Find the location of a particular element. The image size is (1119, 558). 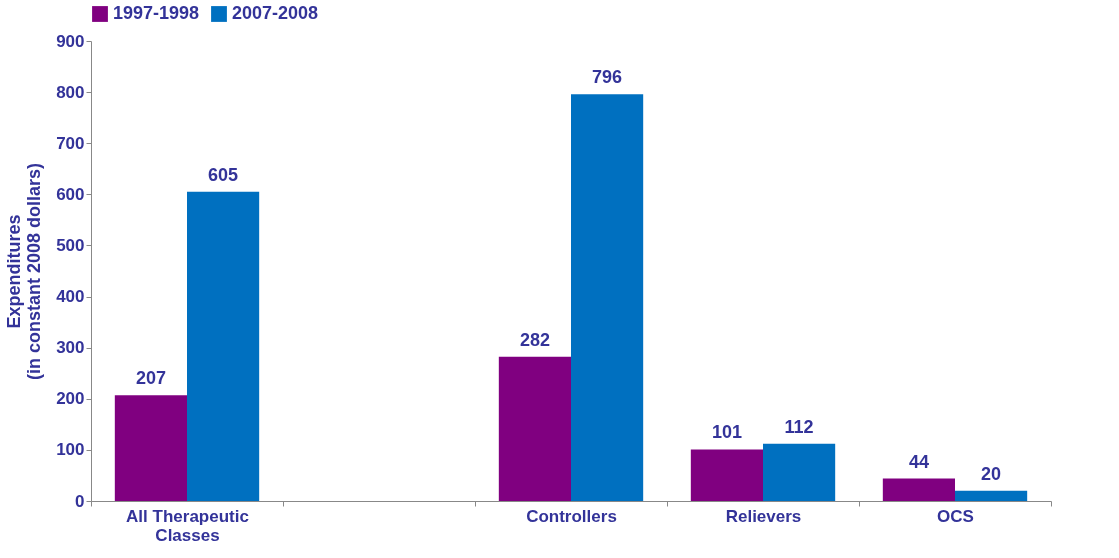

legend-label: 2007-2008 is located at coordinates (275, 13).